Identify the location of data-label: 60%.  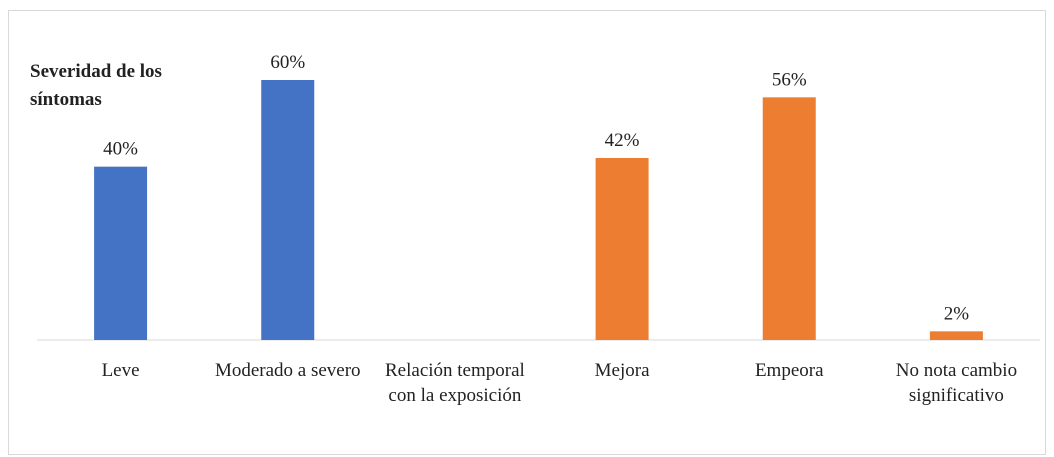
(287, 62).